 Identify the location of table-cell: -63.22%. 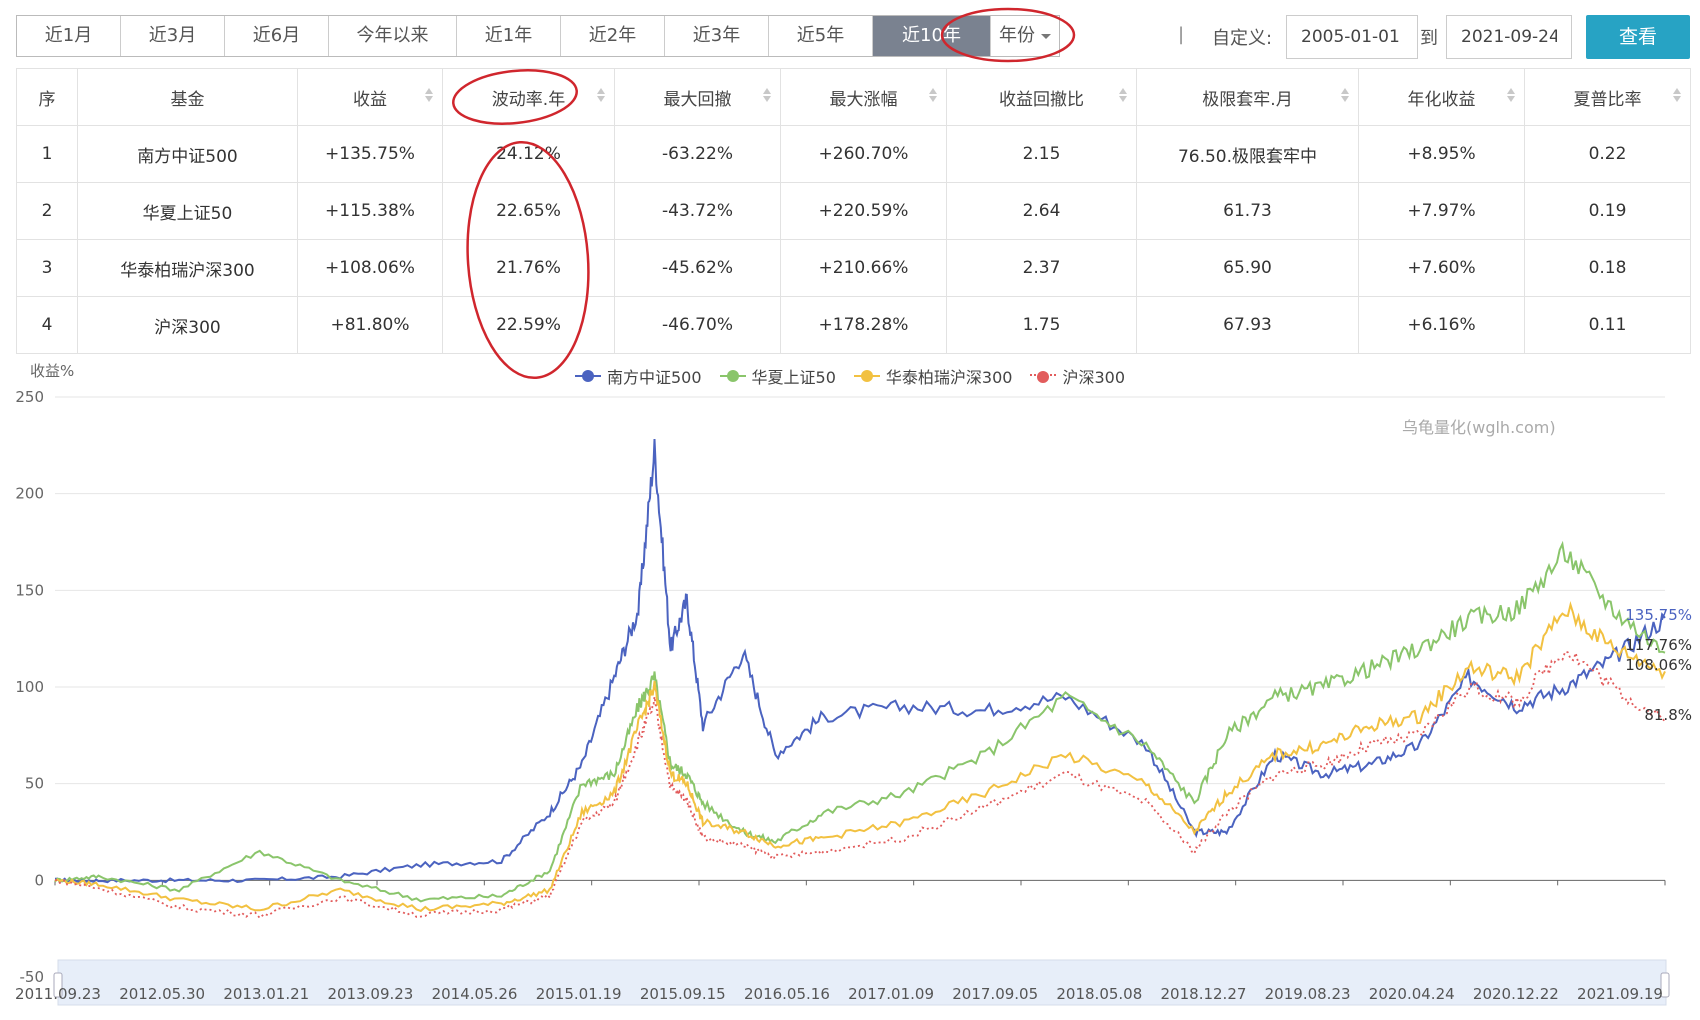
(697, 154).